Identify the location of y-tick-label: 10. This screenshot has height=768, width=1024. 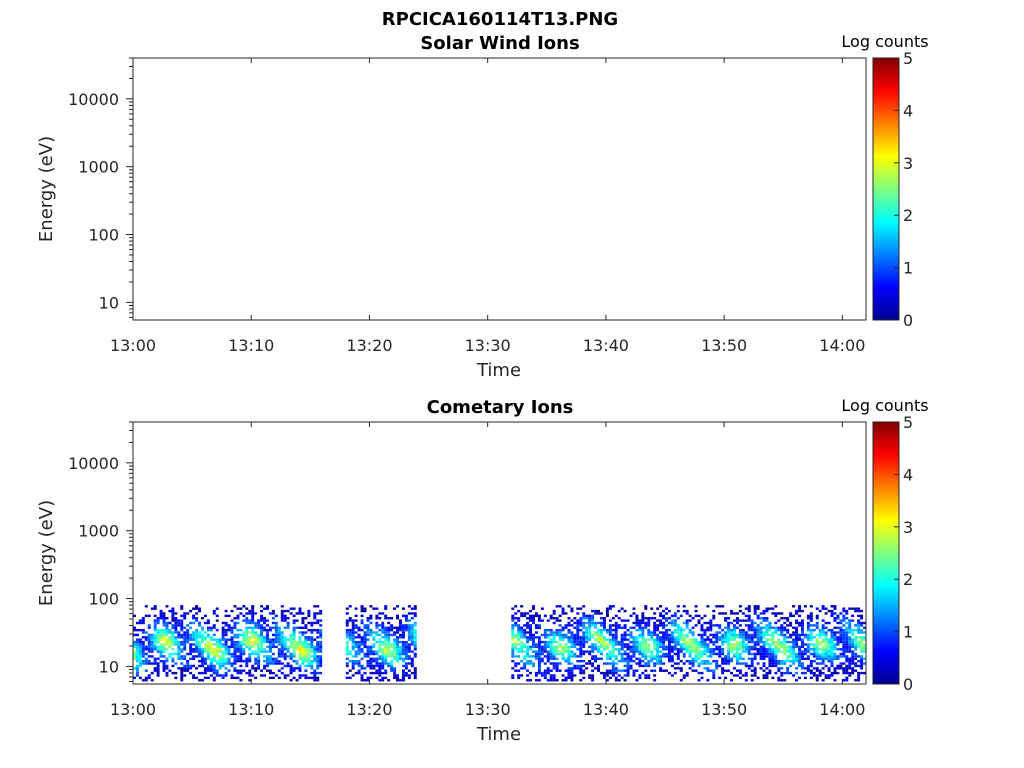
(109, 666).